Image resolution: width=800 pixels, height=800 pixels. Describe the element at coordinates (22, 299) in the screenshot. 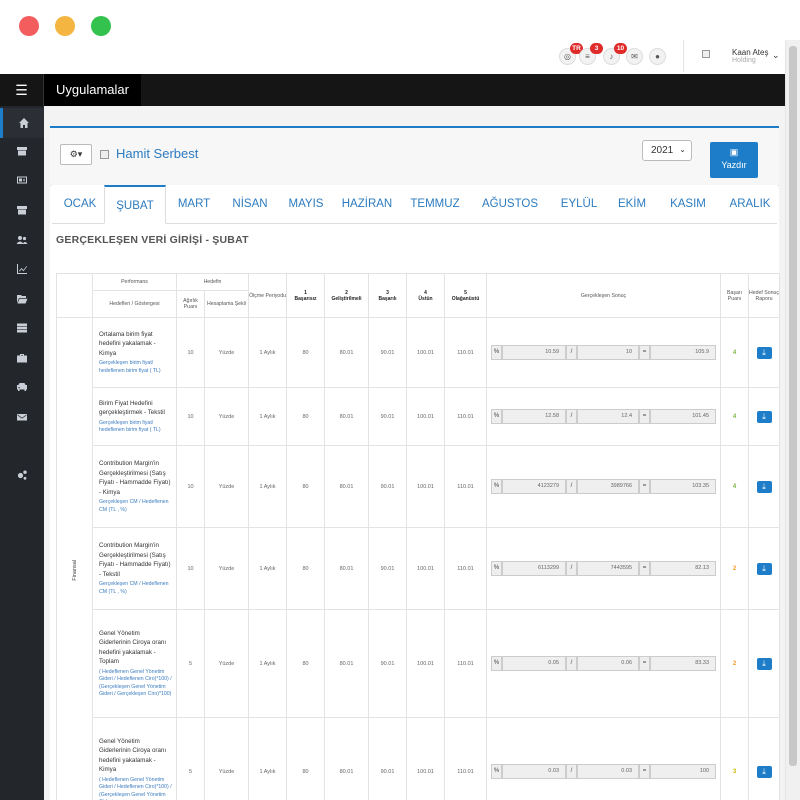

I see `folder-open-icon` at that location.